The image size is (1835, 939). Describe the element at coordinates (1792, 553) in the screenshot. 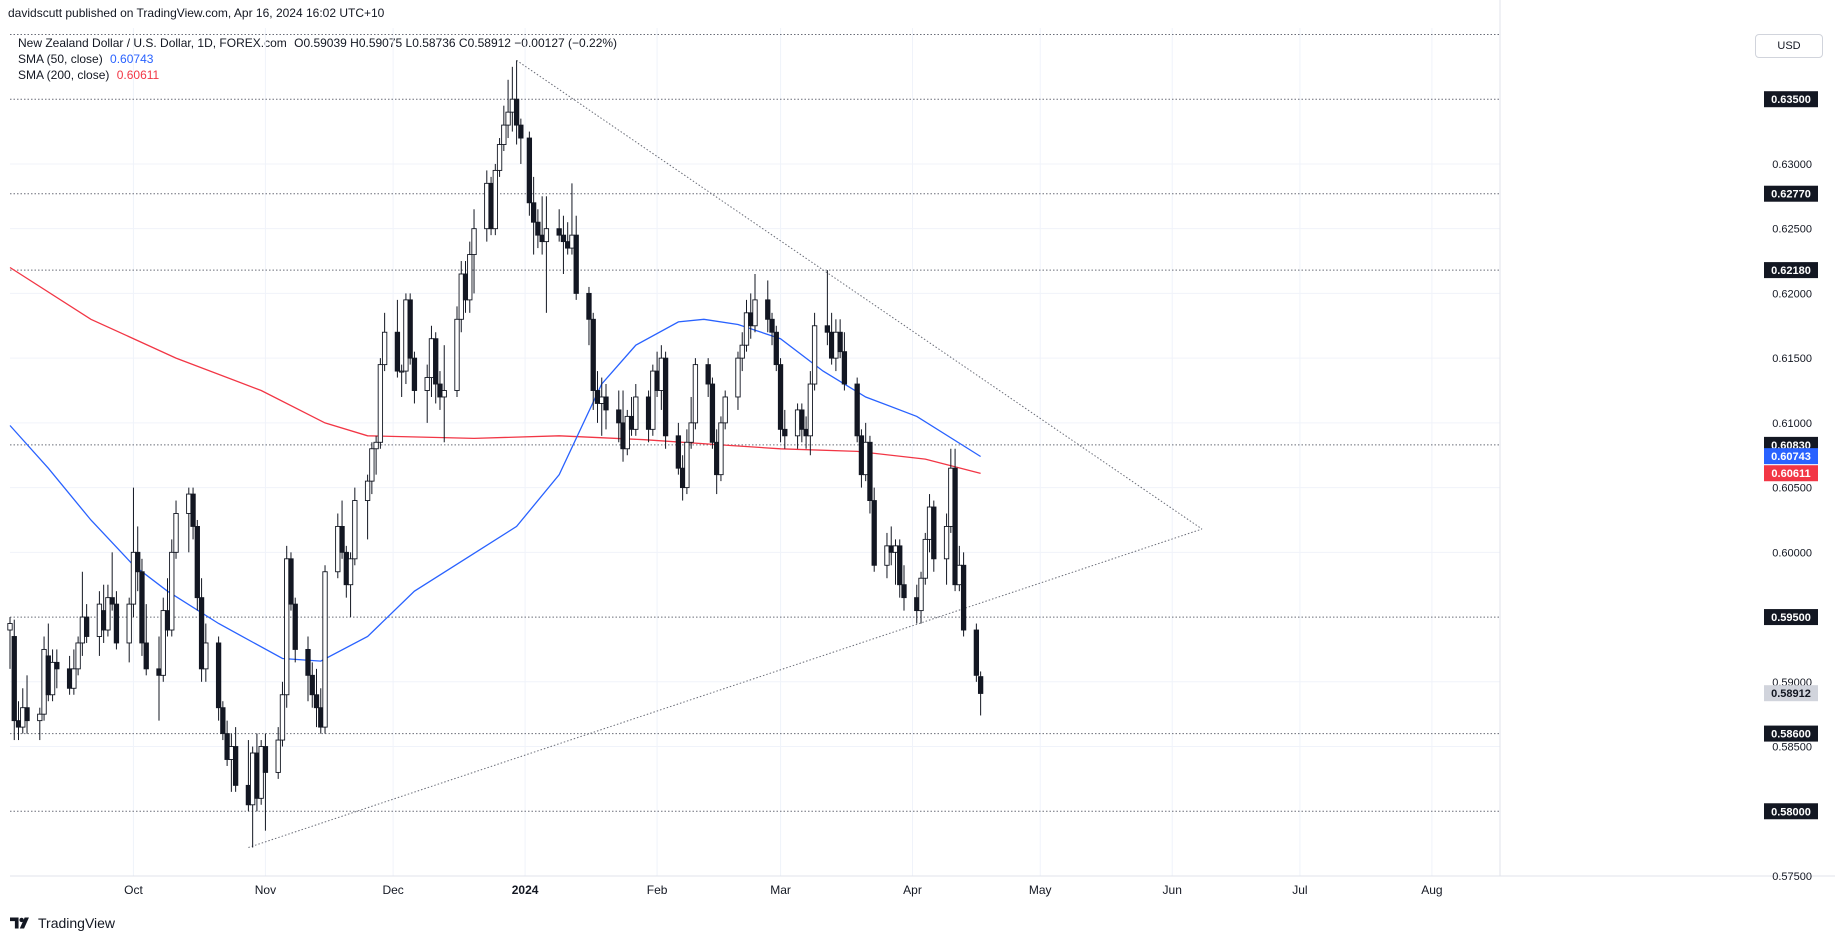

I see `y-tick-label: 0.60000` at that location.